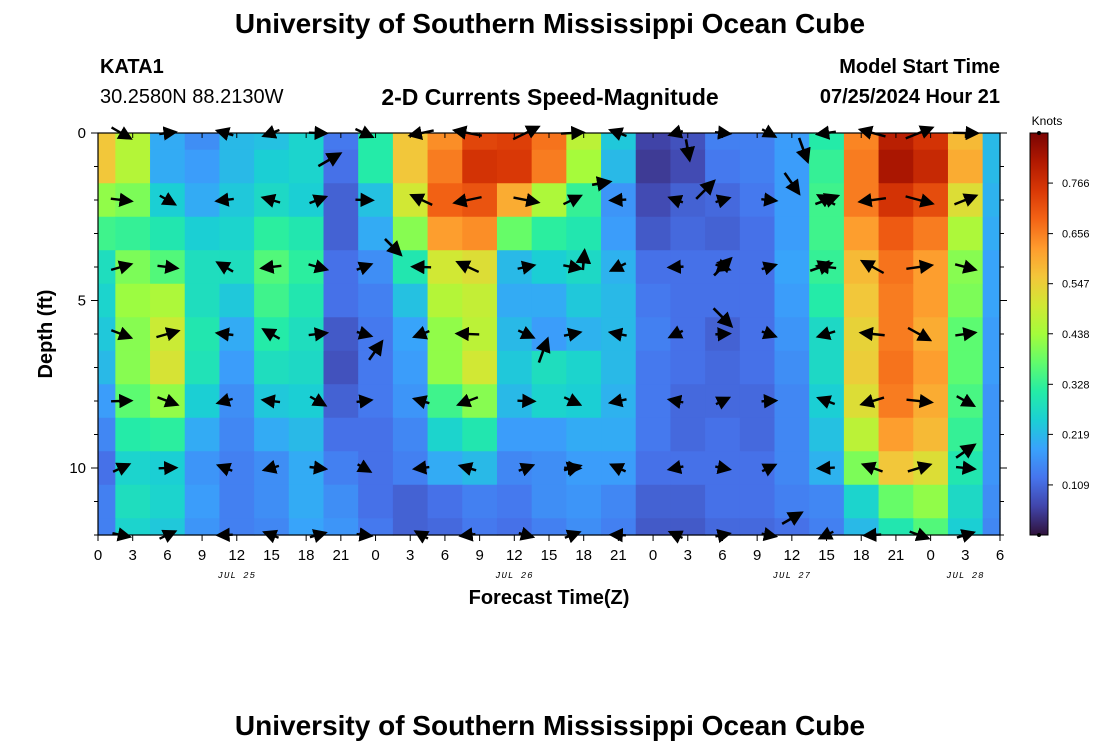  What do you see at coordinates (1076, 486) in the screenshot?
I see `colorbar-tick-label: 0.109` at bounding box center [1076, 486].